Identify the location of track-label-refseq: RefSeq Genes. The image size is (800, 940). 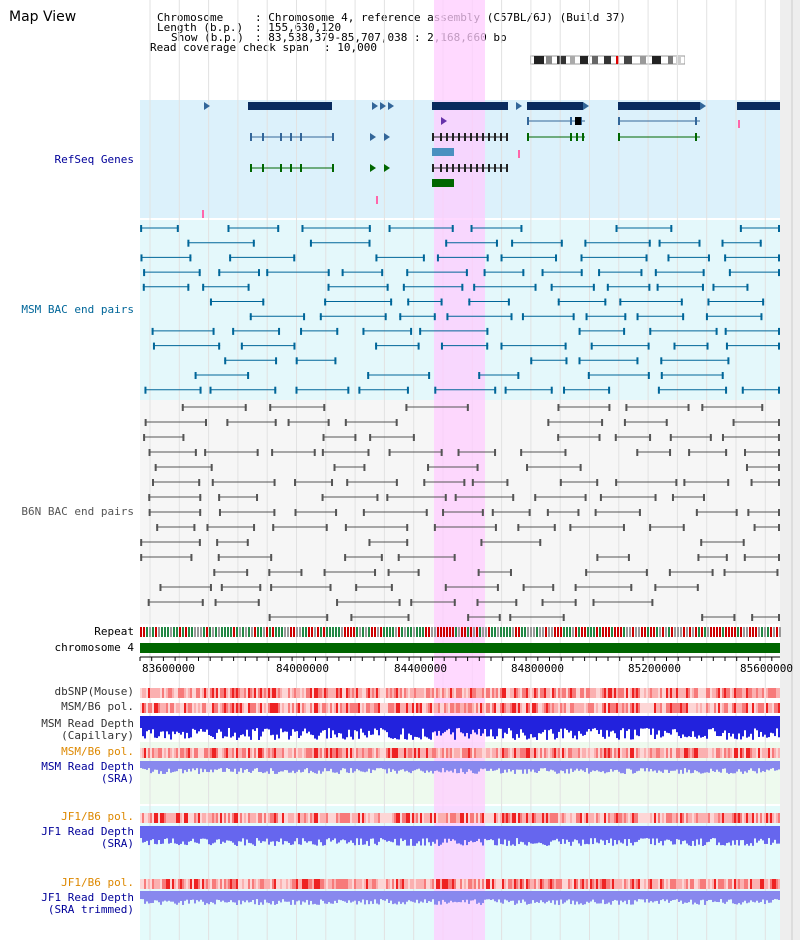
(94, 159).